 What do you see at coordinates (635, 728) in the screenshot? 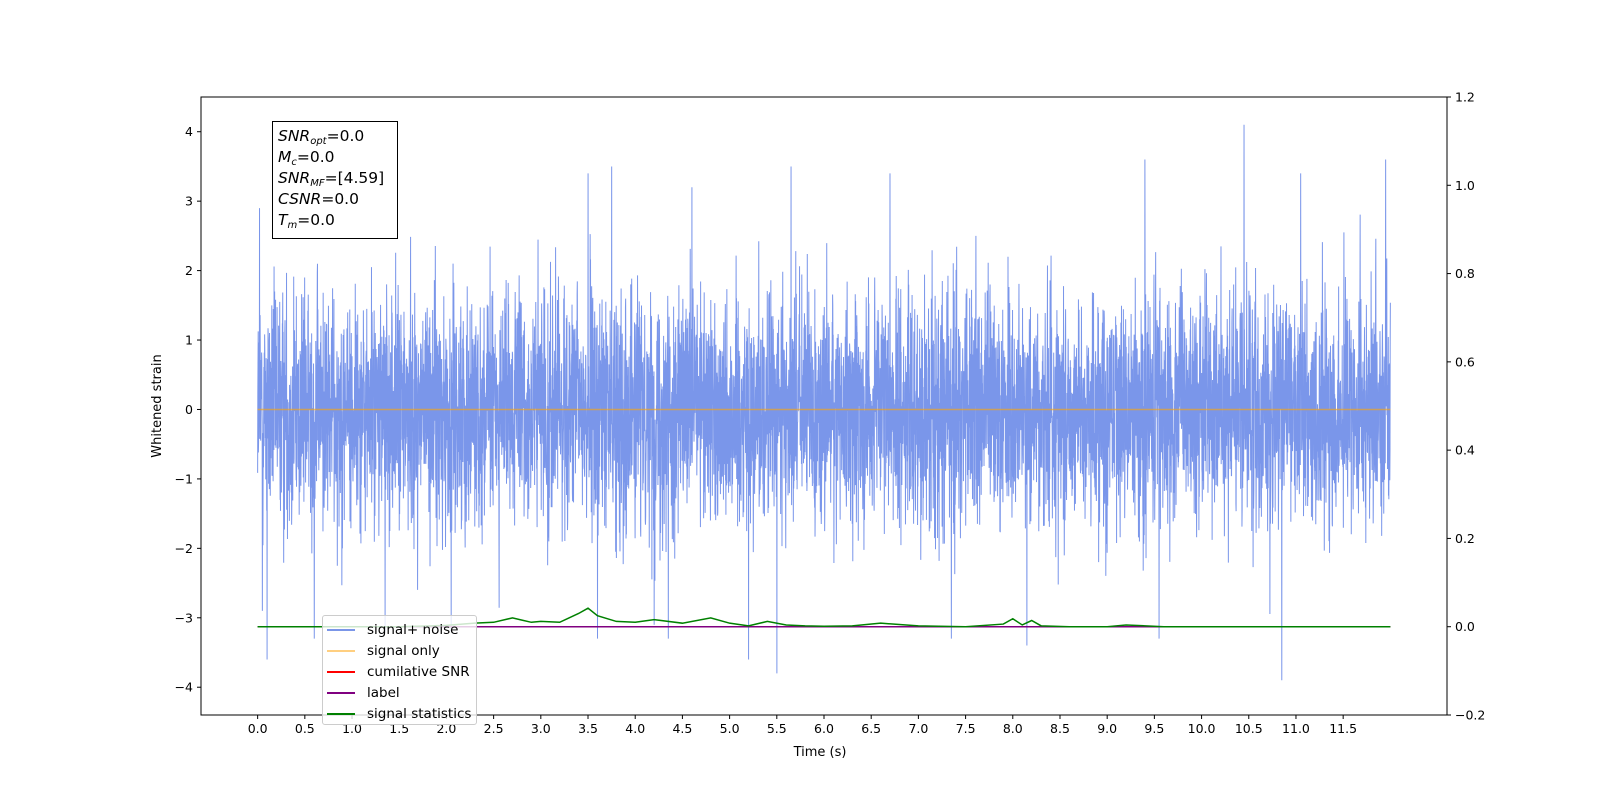
I see `x-tick-label: 4.0` at bounding box center [635, 728].